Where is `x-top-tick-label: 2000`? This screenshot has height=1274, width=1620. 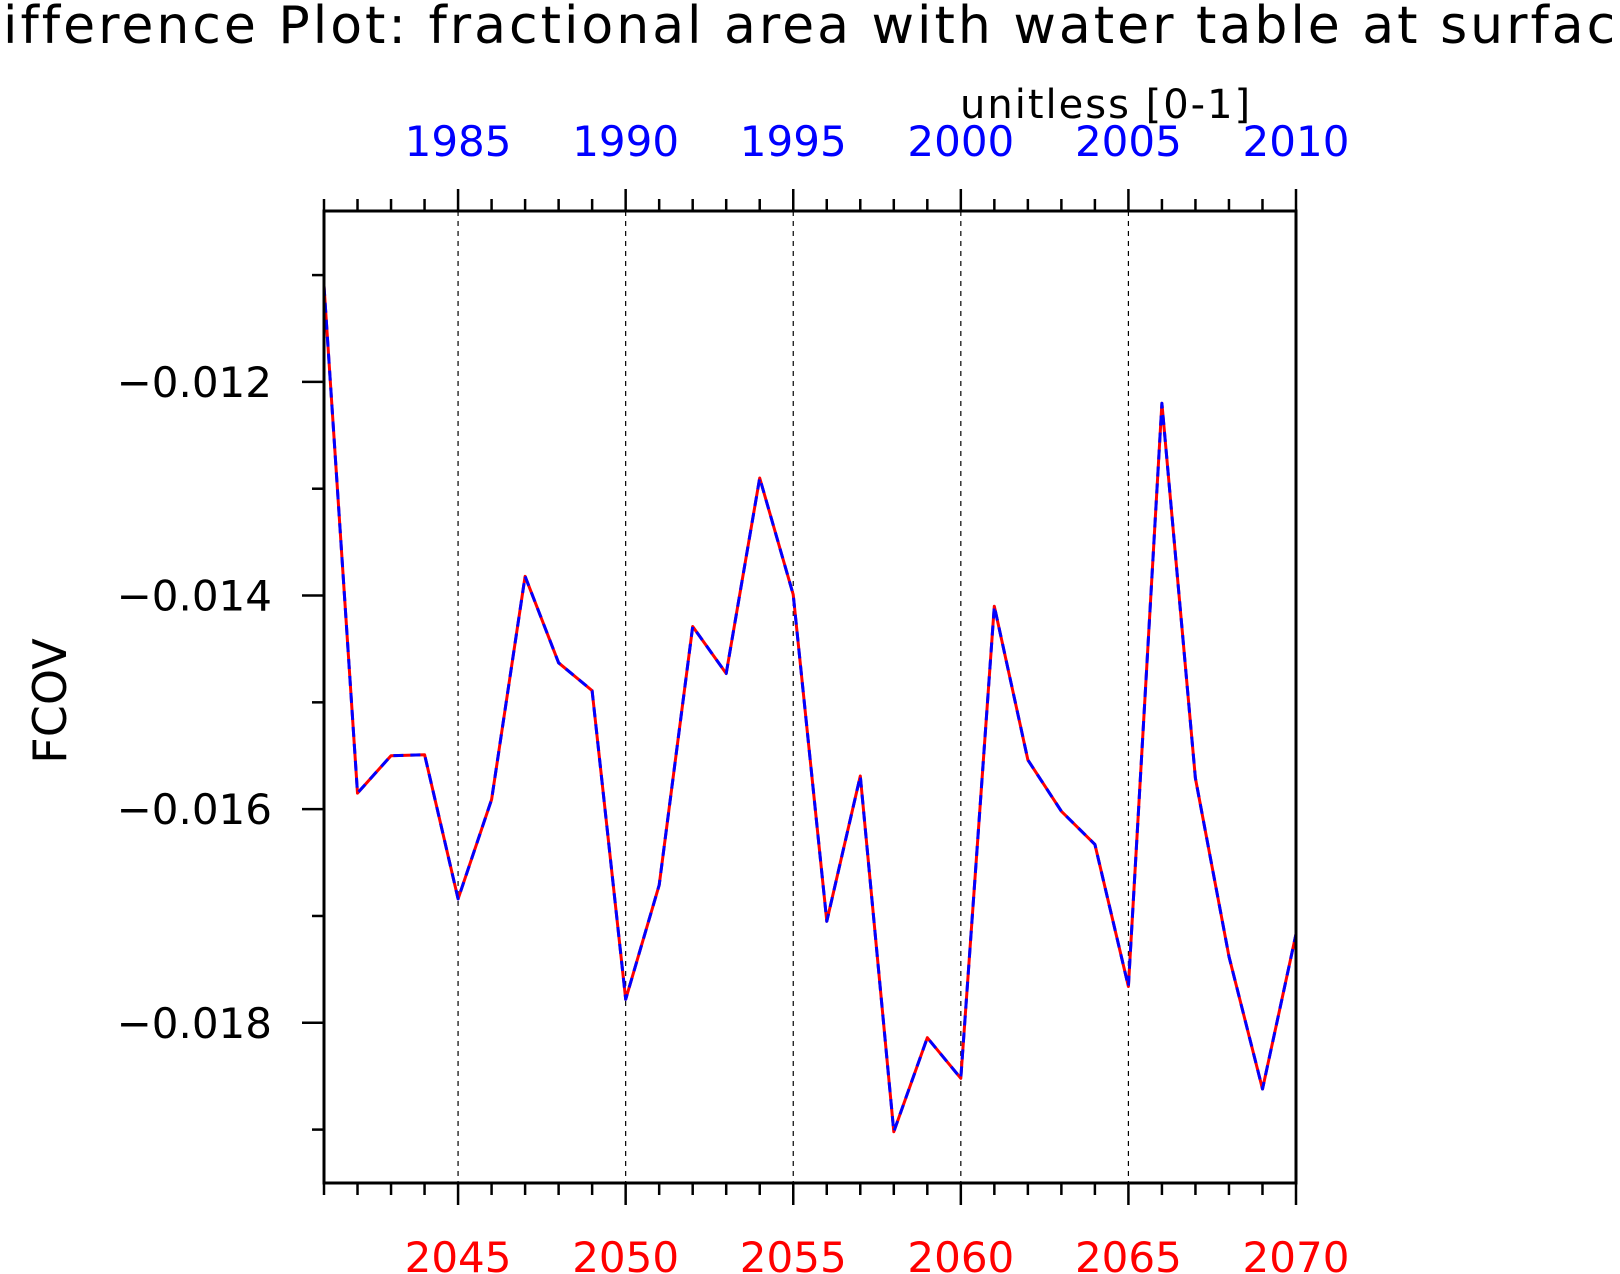 x-top-tick-label: 2000 is located at coordinates (960, 141).